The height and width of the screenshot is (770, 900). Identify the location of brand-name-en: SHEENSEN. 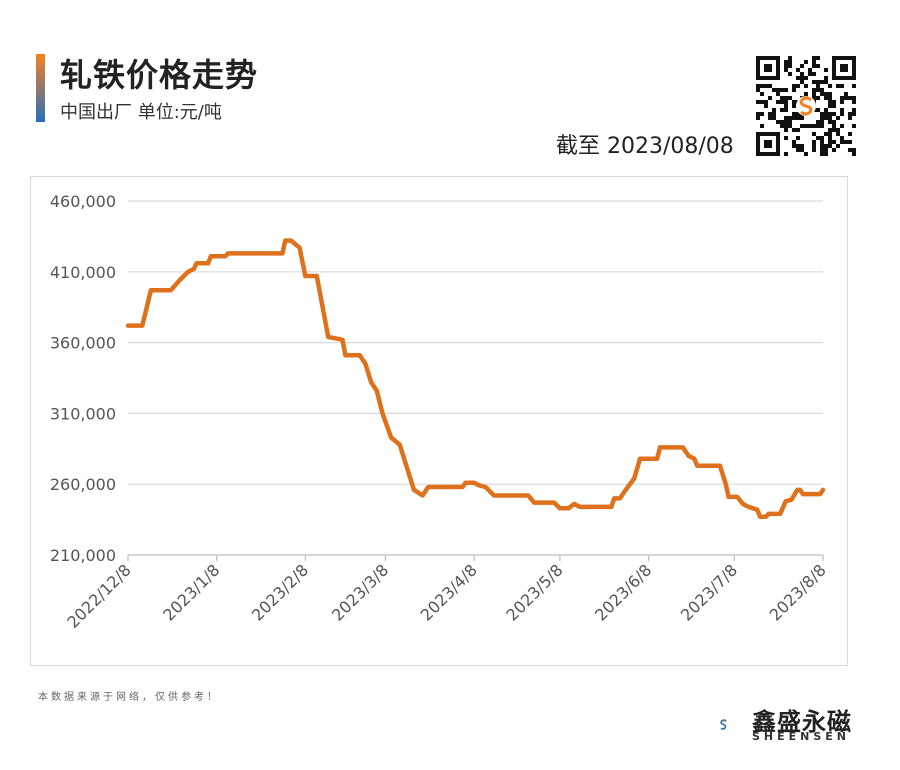
(801, 736).